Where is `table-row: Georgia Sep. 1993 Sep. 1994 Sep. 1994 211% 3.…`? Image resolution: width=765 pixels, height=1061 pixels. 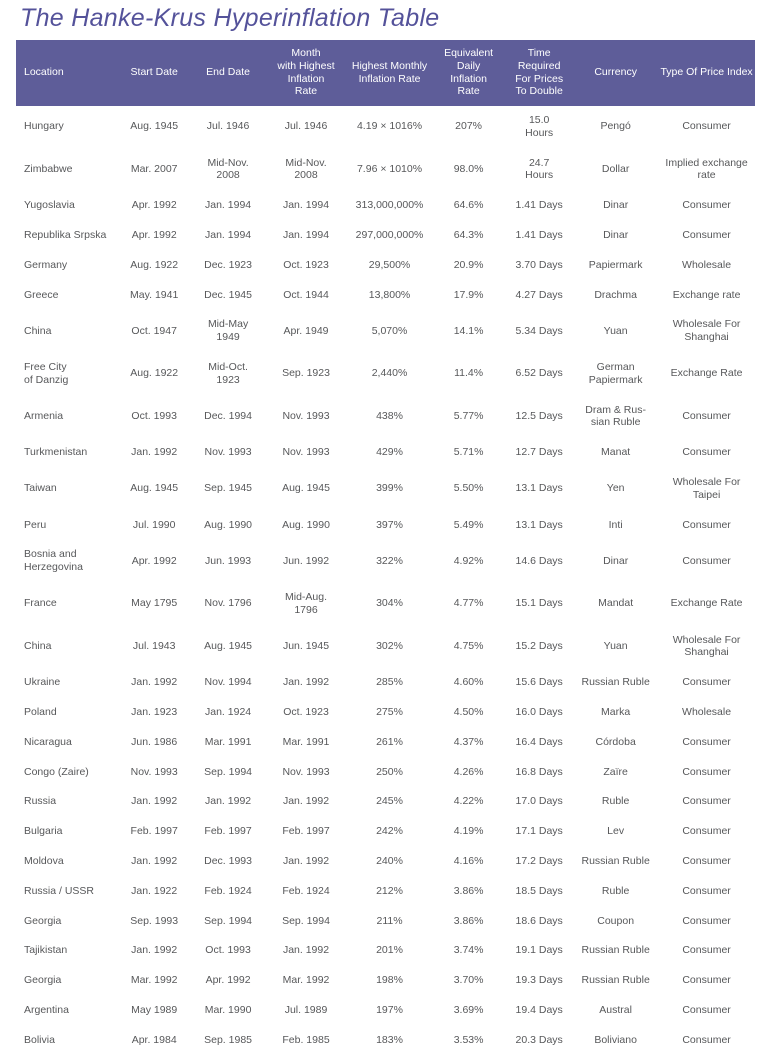
table-row: Georgia Sep. 1993 Sep. 1994 Sep. 1994 211% 3.… is located at coordinates (385, 921).